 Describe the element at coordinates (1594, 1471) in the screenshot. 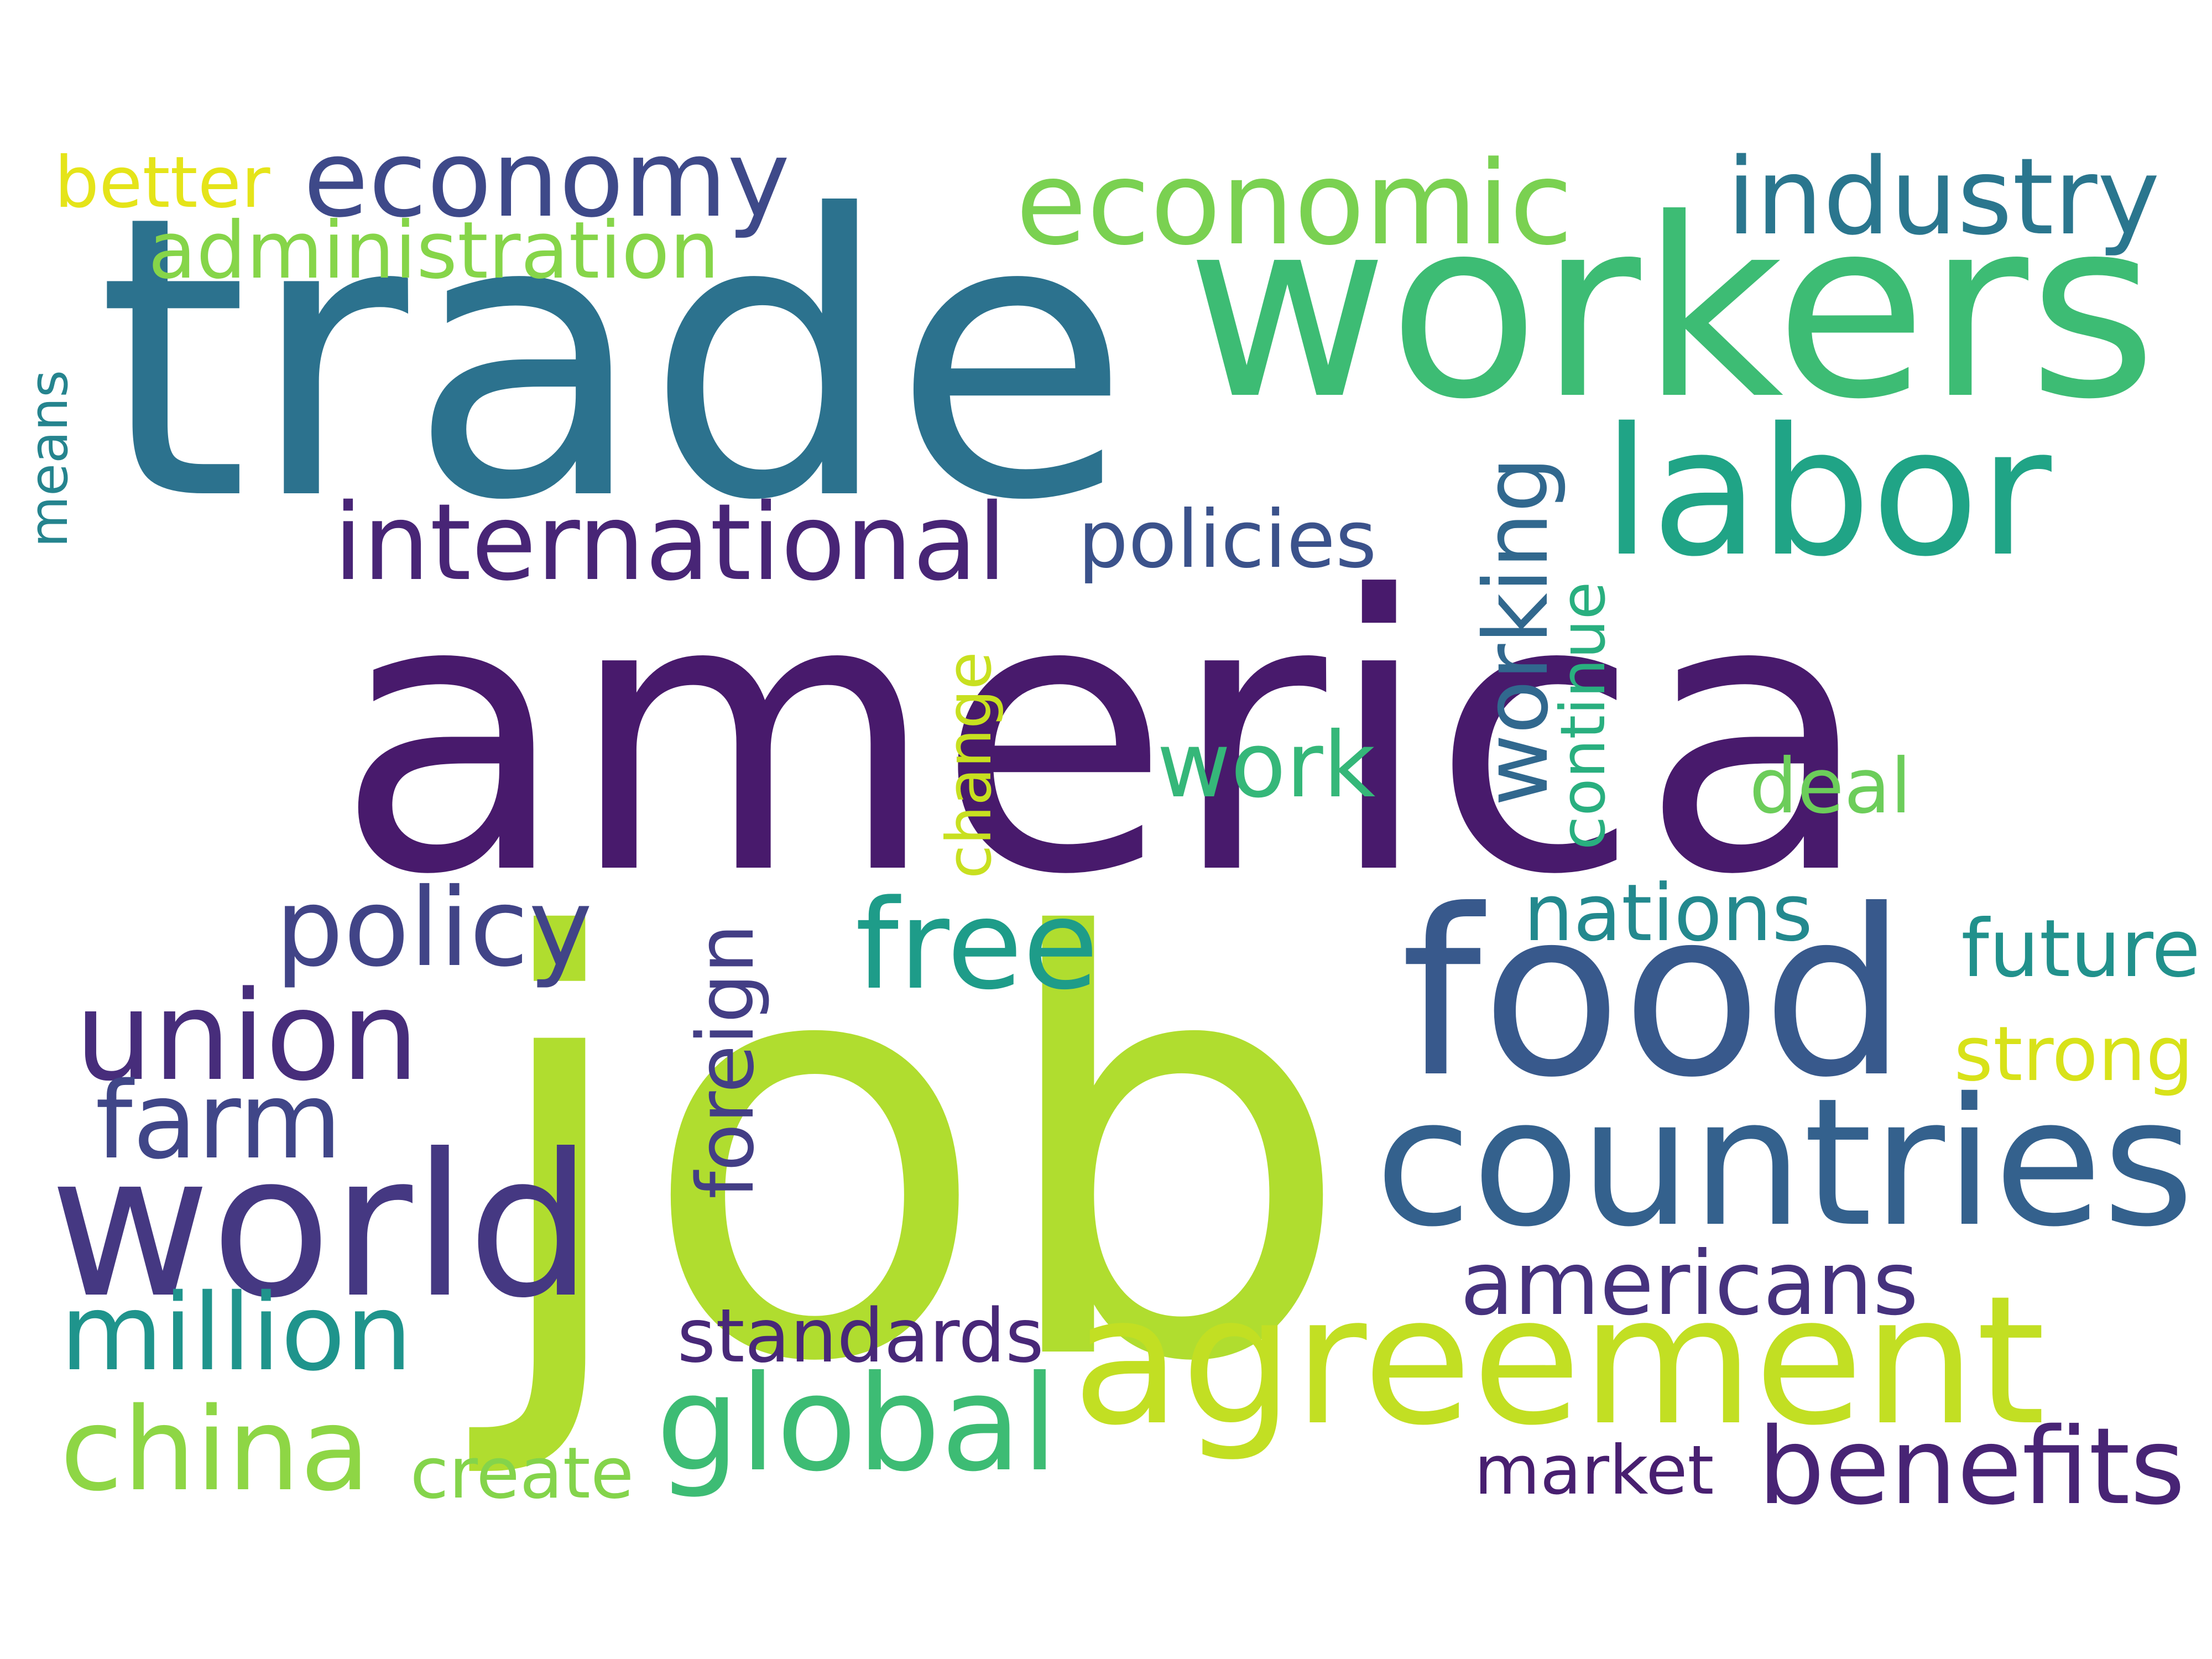

I see `word-market: market` at that location.